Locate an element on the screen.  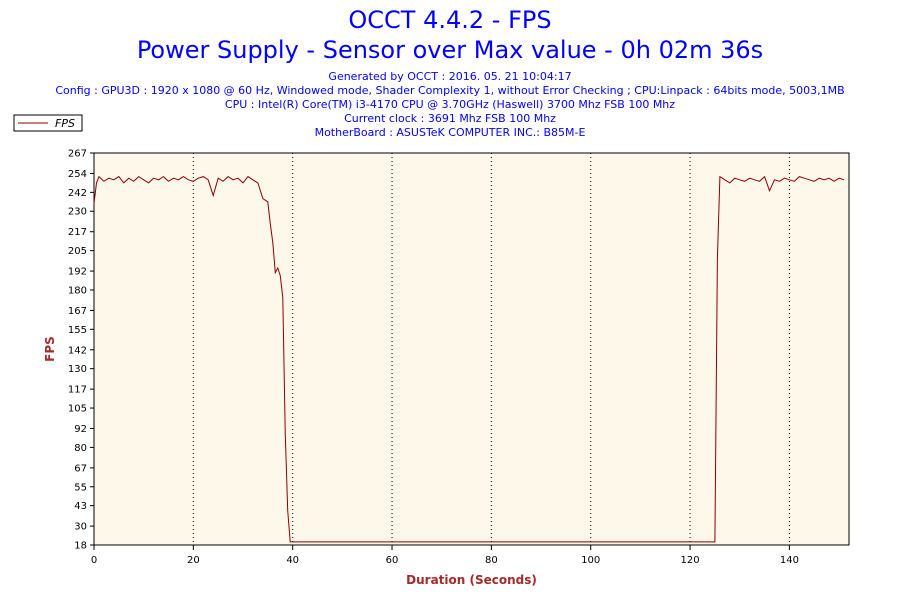
x-tick-label-60: 60 is located at coordinates (392, 560).